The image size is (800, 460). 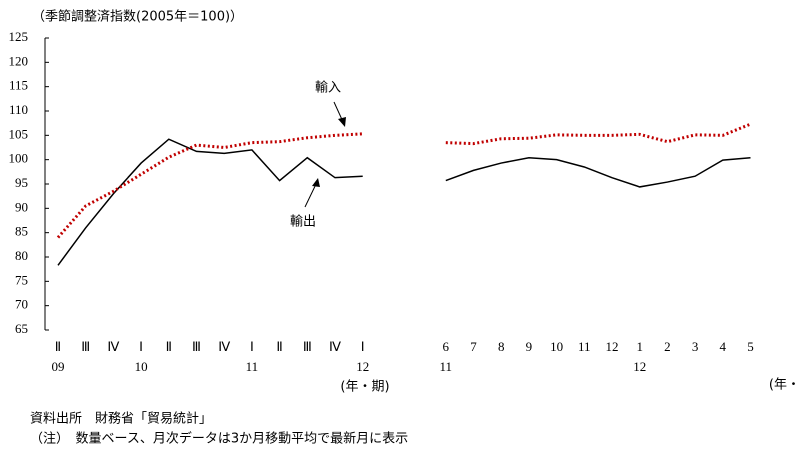 I want to click on y-tick-label: 75, so click(x=21, y=279).